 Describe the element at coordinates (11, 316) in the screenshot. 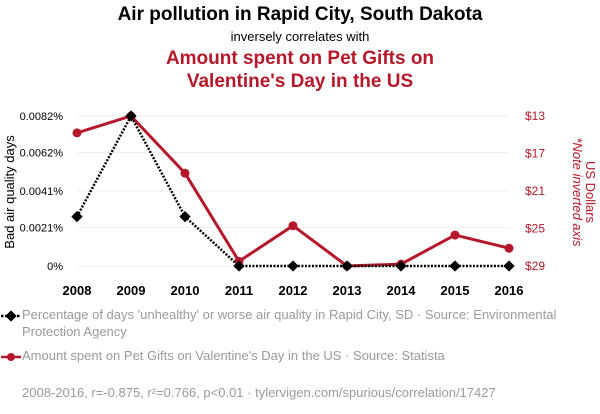

I see `legend-marker-air-pollution` at that location.